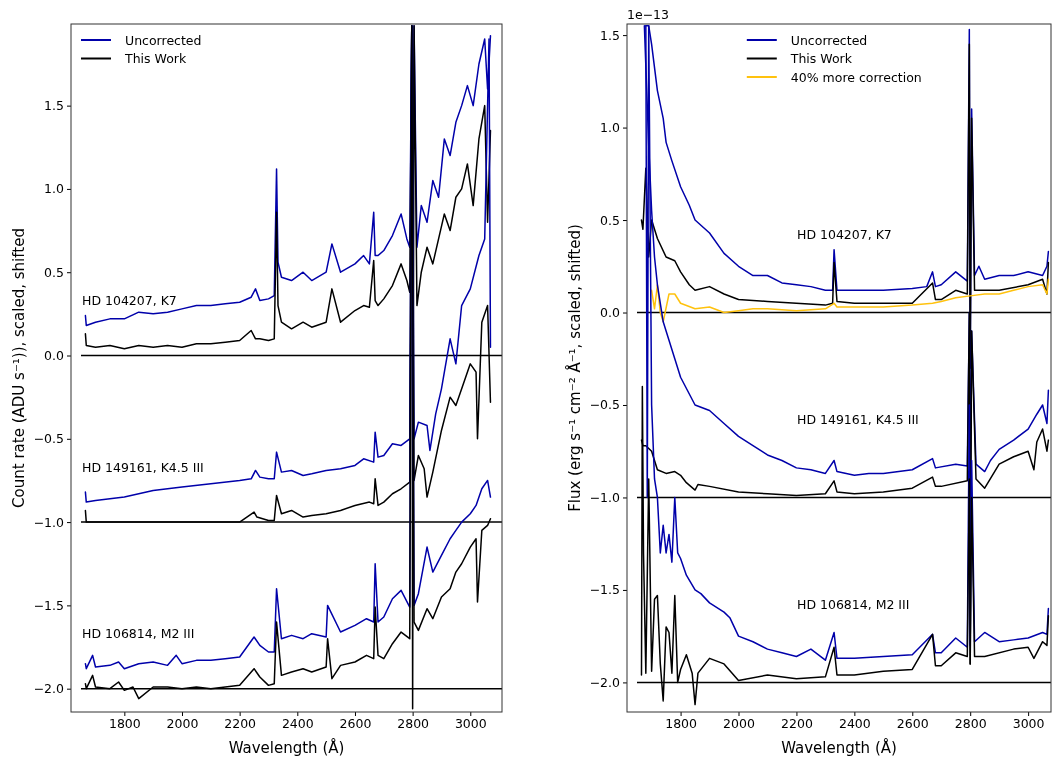  What do you see at coordinates (648, 14) in the screenshot?
I see `text: 1e−13` at bounding box center [648, 14].